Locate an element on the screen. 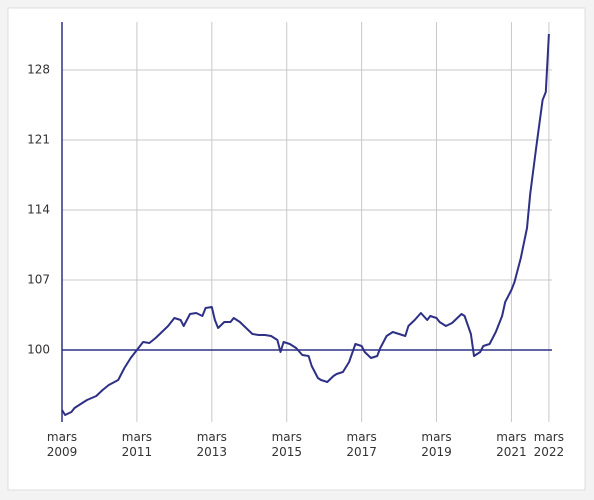 The height and width of the screenshot is (500, 594). x-tick-label: mars 2015 is located at coordinates (286, 444).